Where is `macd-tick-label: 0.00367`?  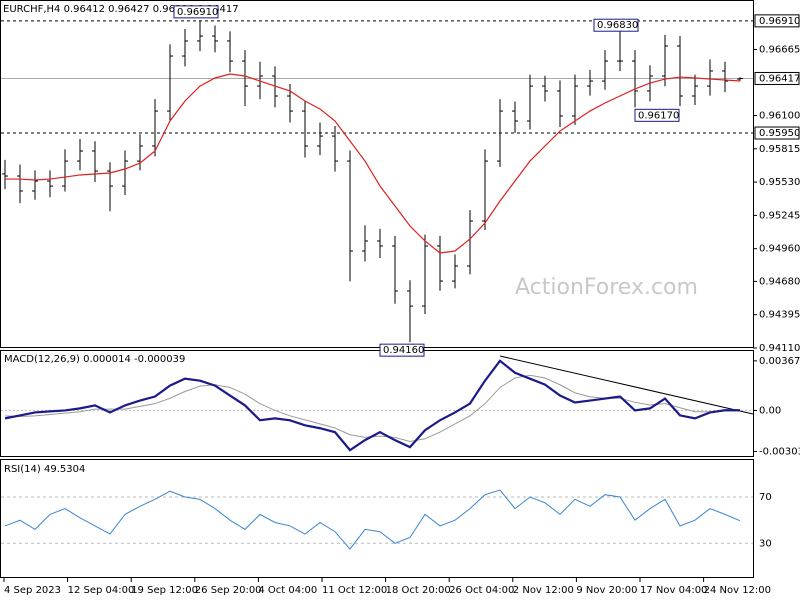
macd-tick-label: 0.00367 is located at coordinates (779, 361).